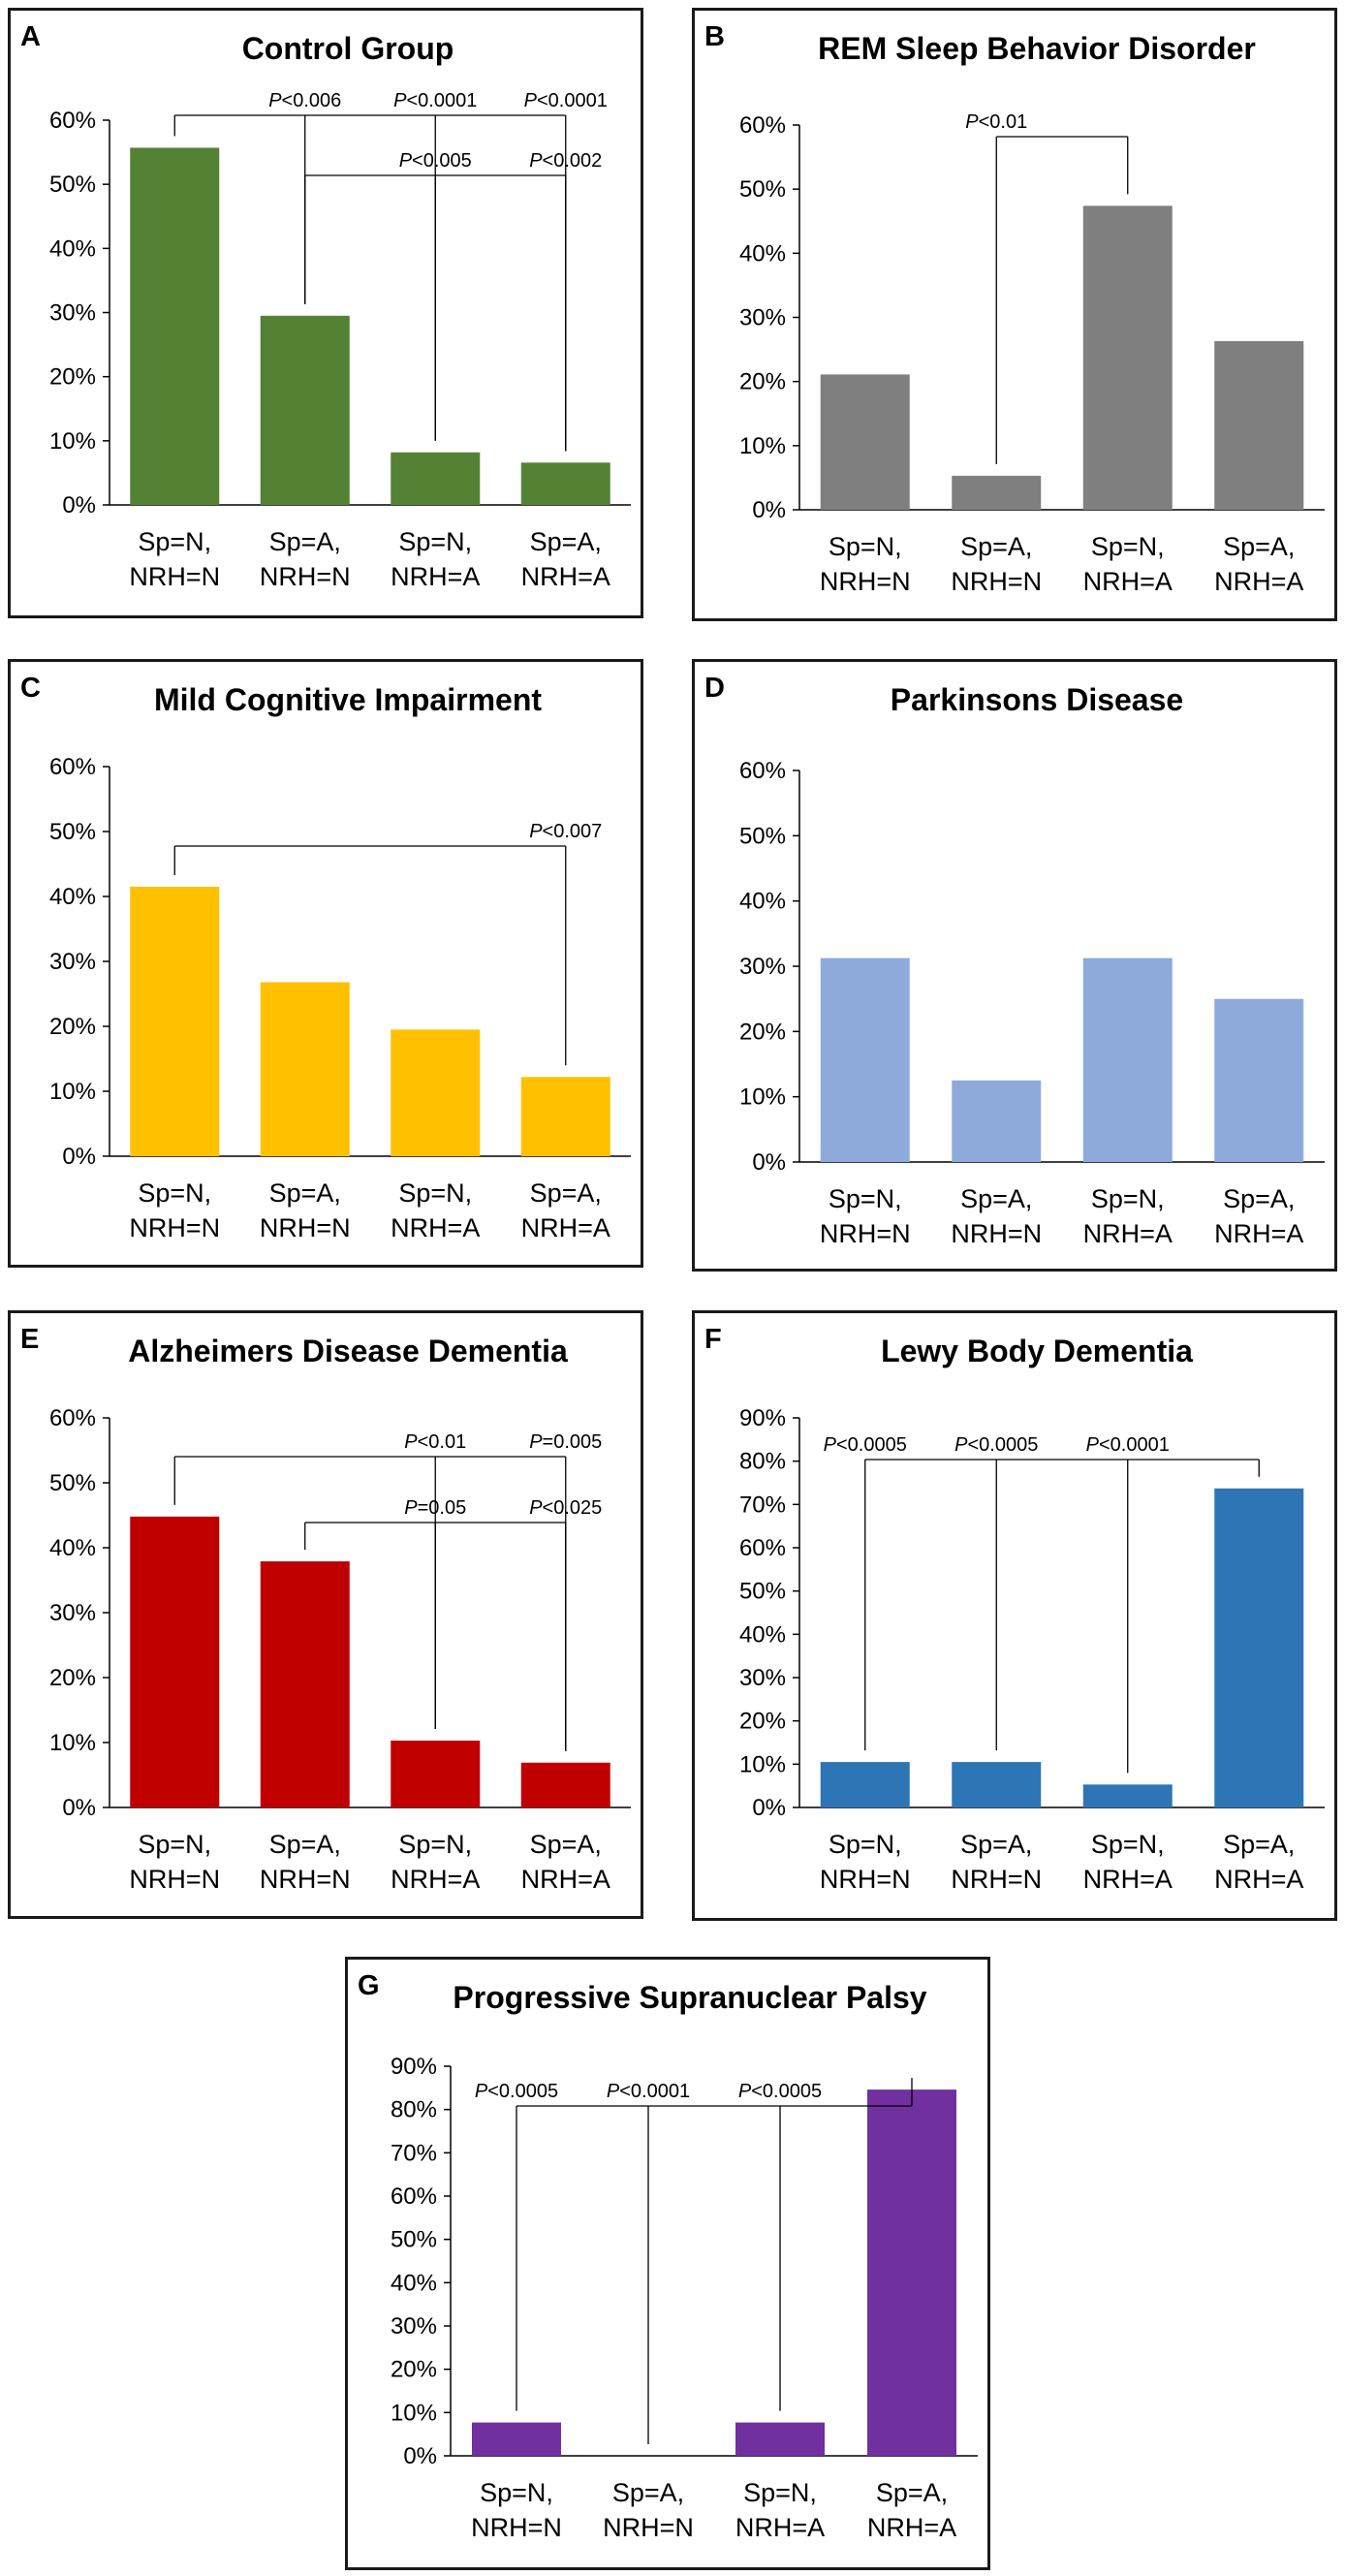 This screenshot has height=2576, width=1345. I want to click on chart-title: Parkinsons Disease, so click(1037, 699).